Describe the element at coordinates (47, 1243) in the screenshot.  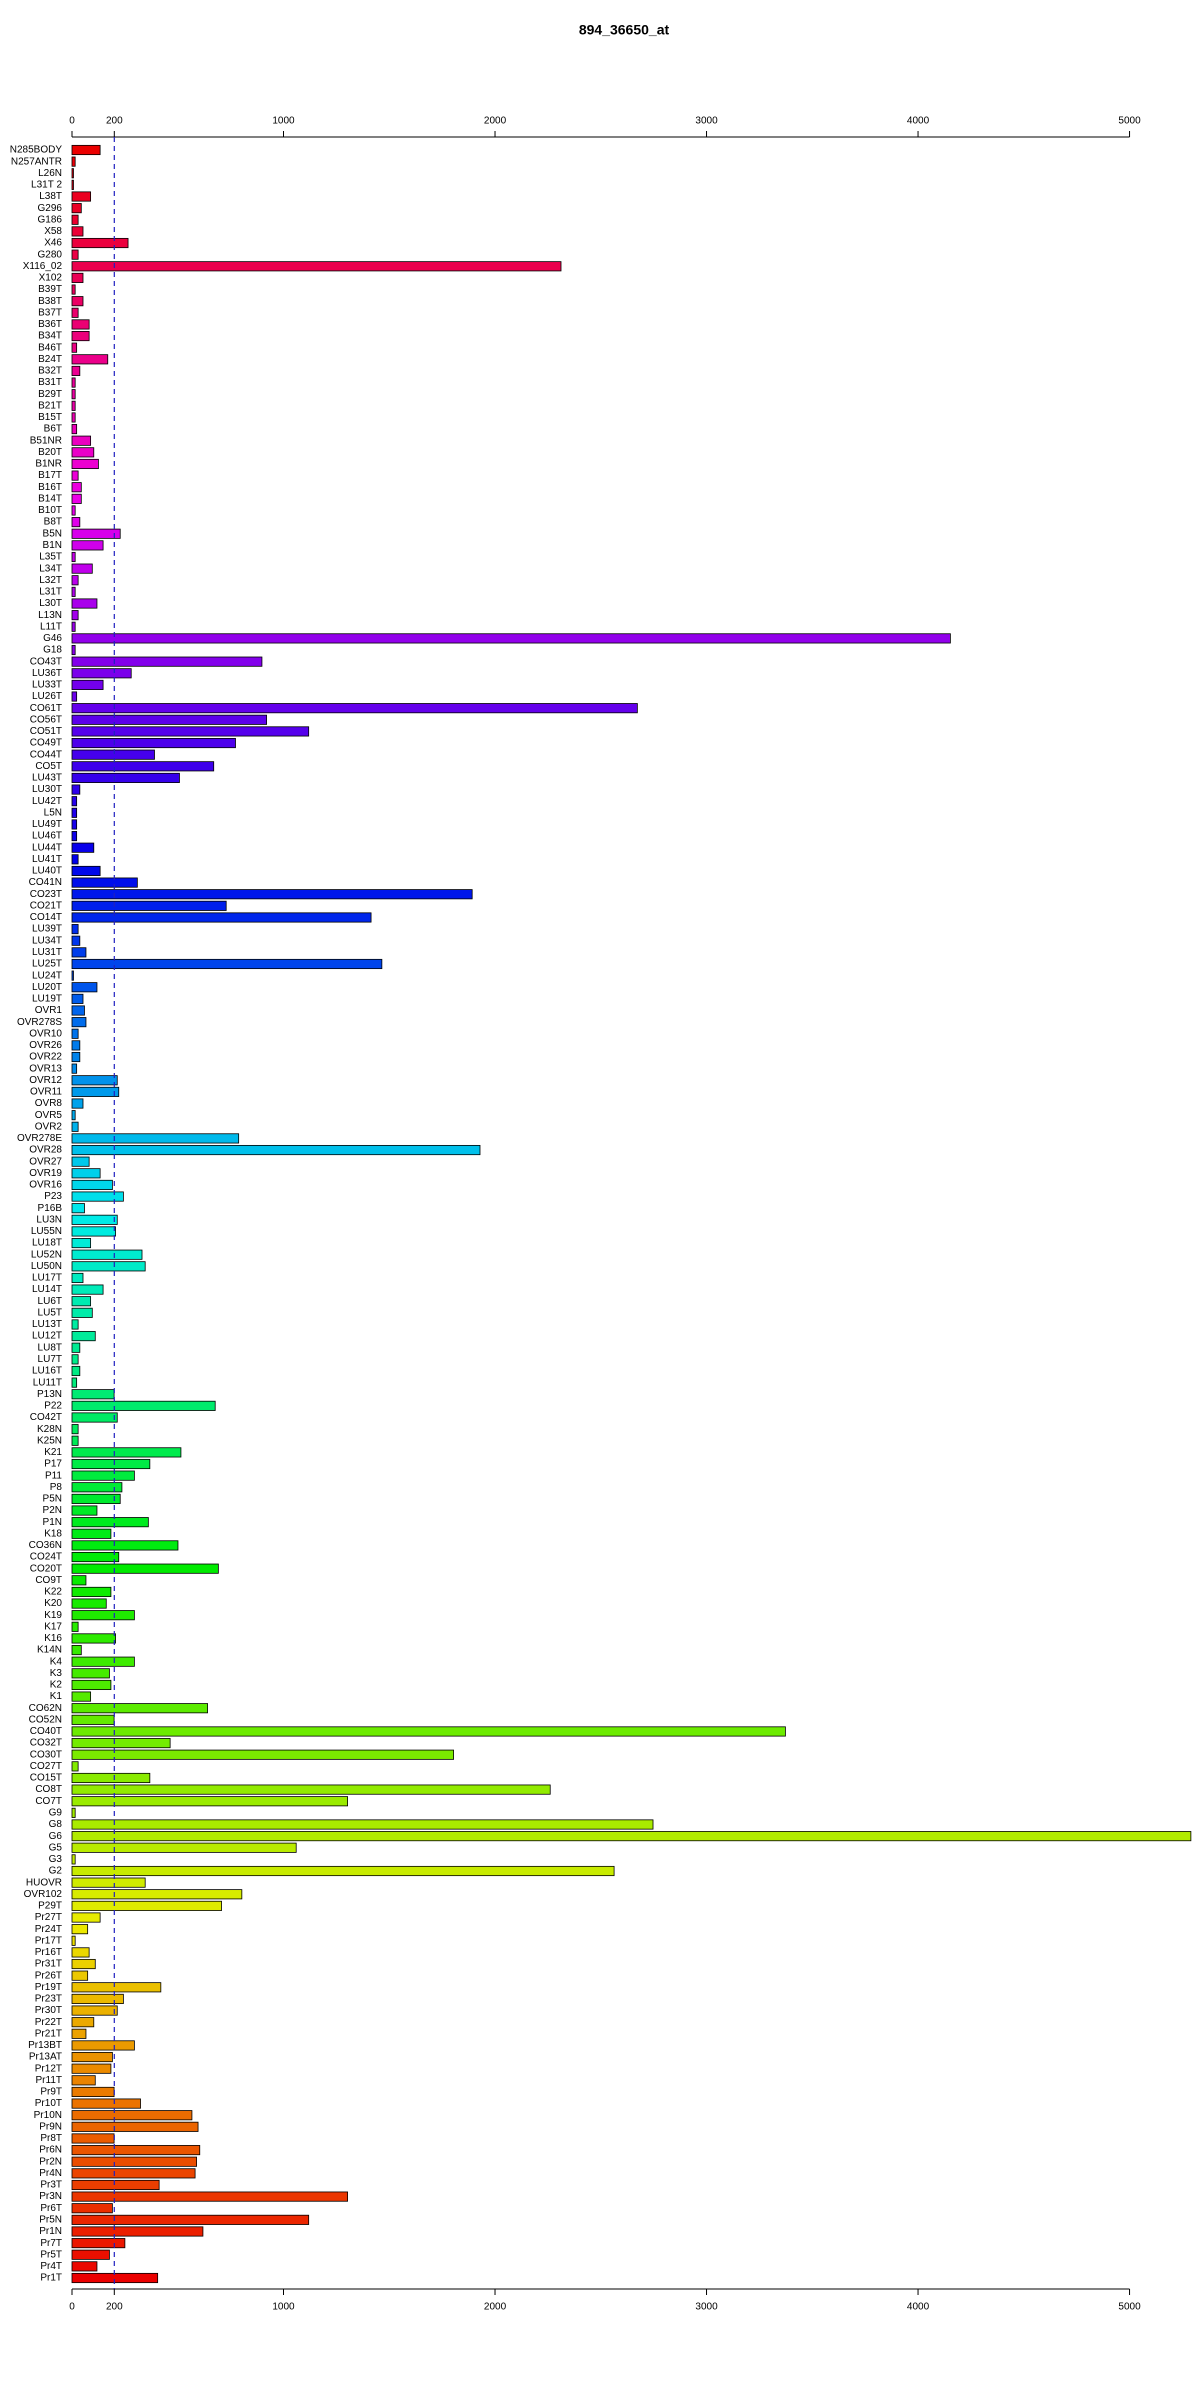
I see `y-tick-label: LU18T` at that location.